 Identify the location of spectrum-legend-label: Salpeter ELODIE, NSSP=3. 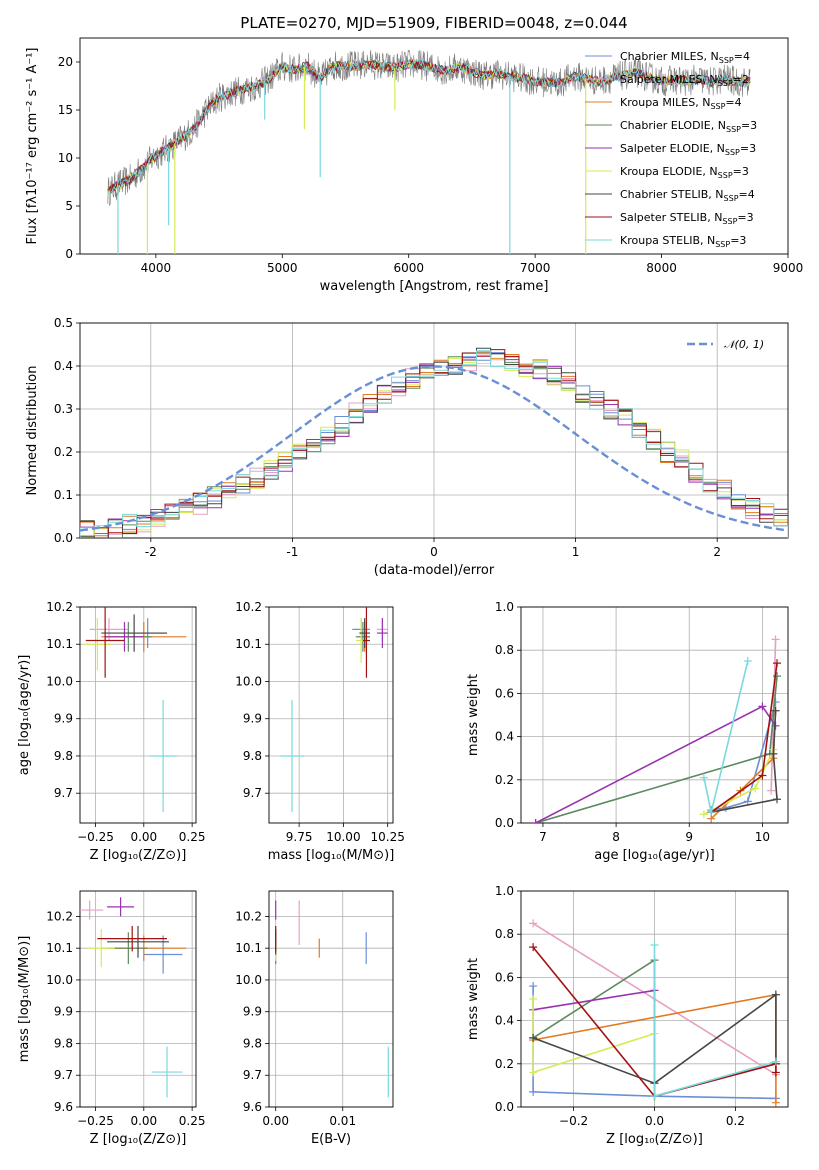
(688, 149).